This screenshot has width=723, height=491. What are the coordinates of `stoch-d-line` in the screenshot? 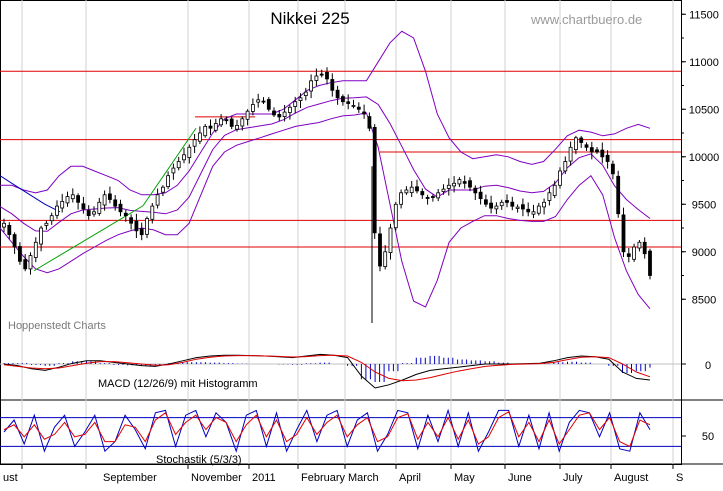 It's located at (327, 429).